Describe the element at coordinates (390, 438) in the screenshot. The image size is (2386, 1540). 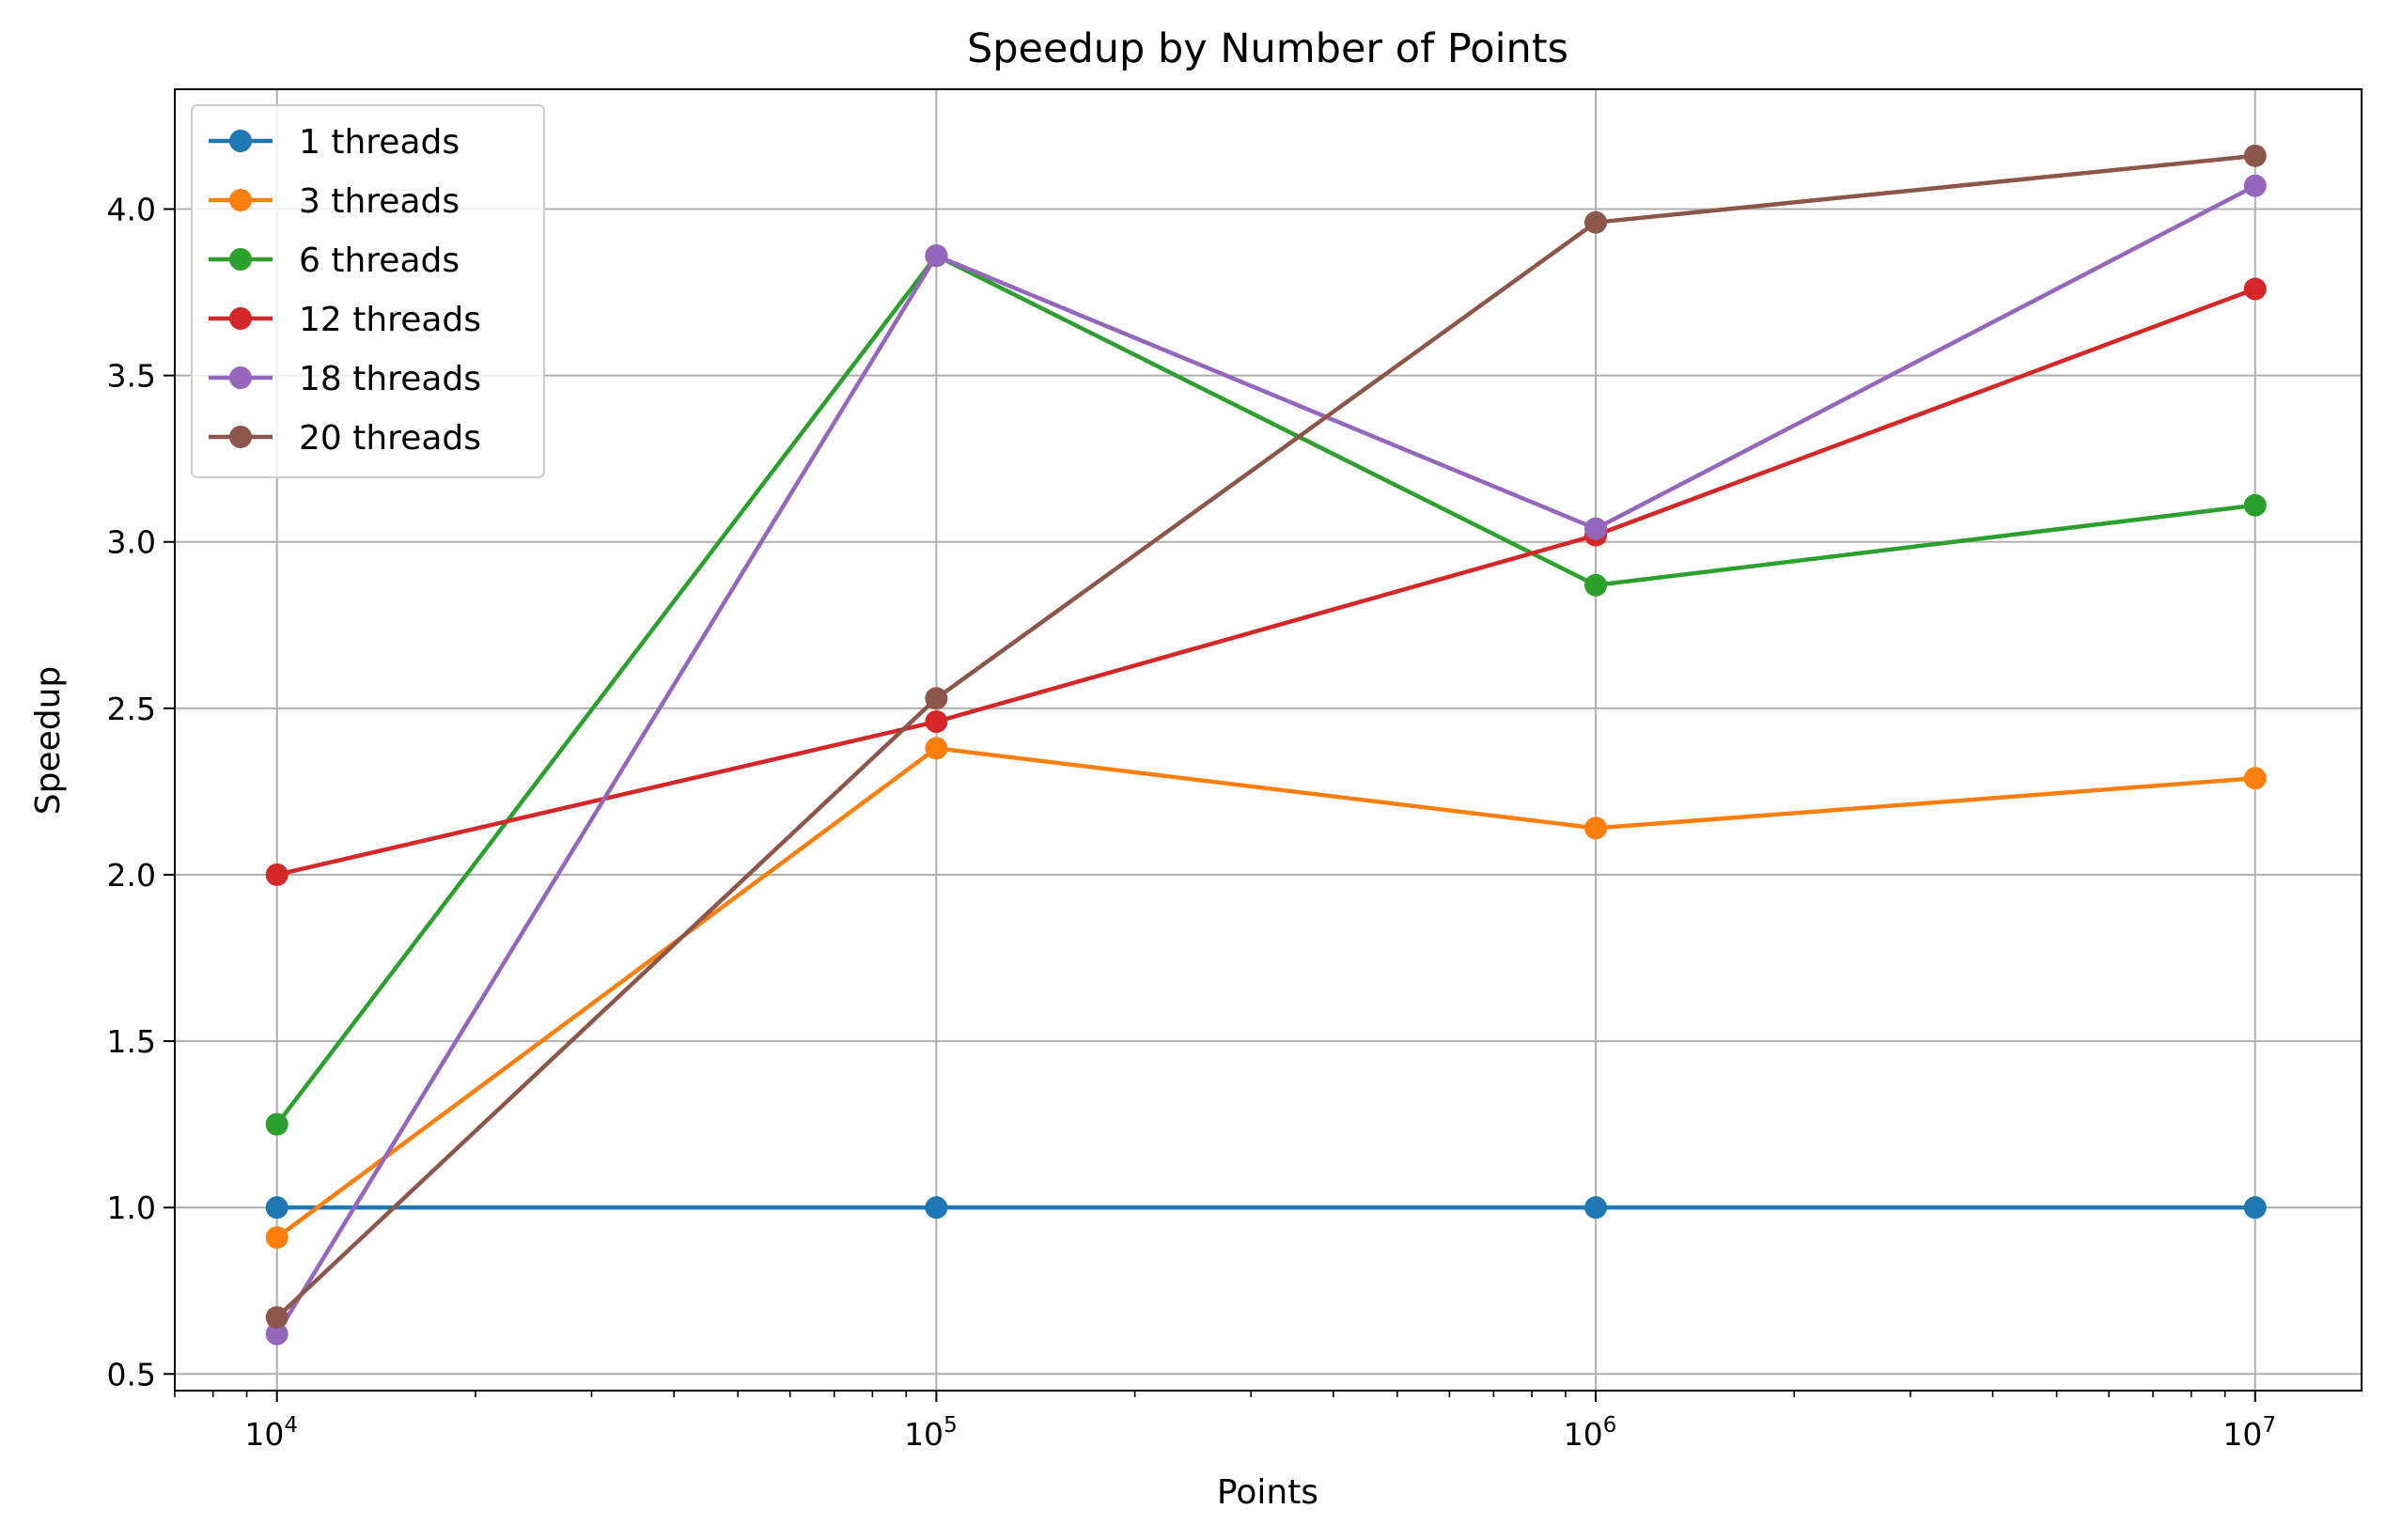
I see `legend-label: 20 threads` at that location.